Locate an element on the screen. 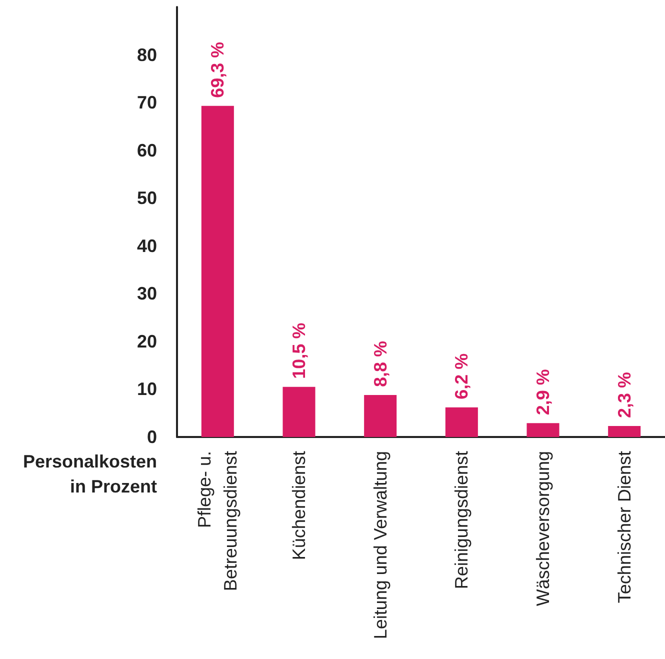 Image resolution: width=665 pixels, height=659 pixels. data-label: 6,2 % is located at coordinates (462, 376).